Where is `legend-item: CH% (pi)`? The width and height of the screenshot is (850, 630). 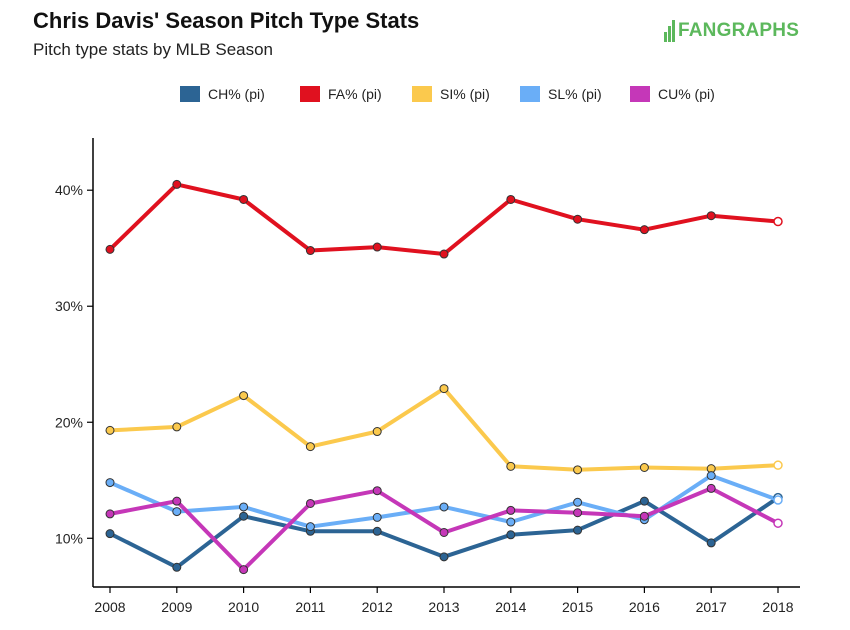
legend-item: CH% (pi) is located at coordinates (222, 94).